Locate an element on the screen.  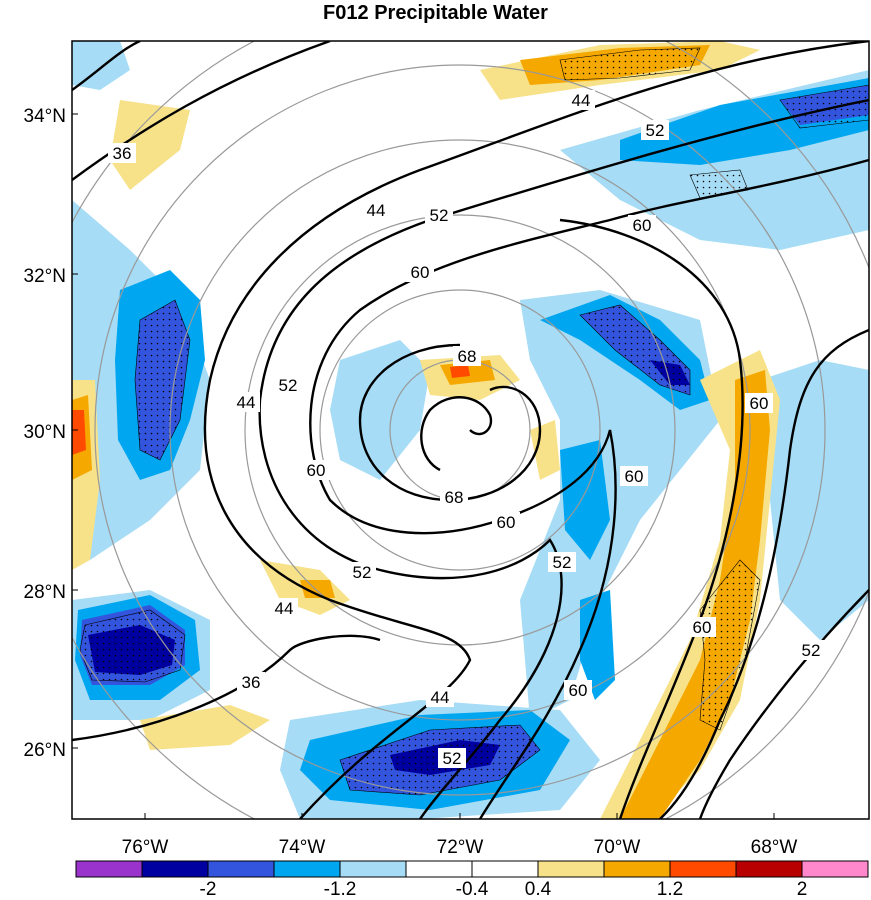
lon-label-68w: 68°W is located at coordinates (774, 847).